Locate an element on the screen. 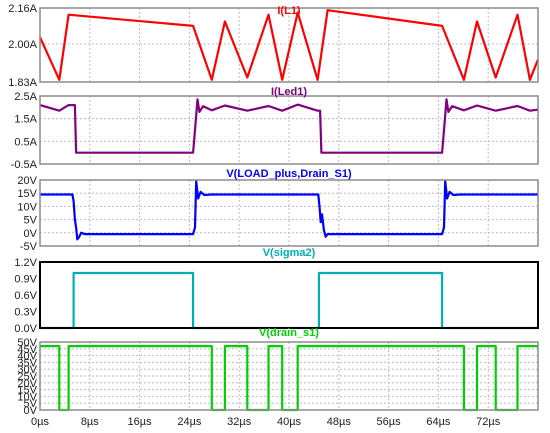  y-tick-label: 40V is located at coordinates (27, 357).